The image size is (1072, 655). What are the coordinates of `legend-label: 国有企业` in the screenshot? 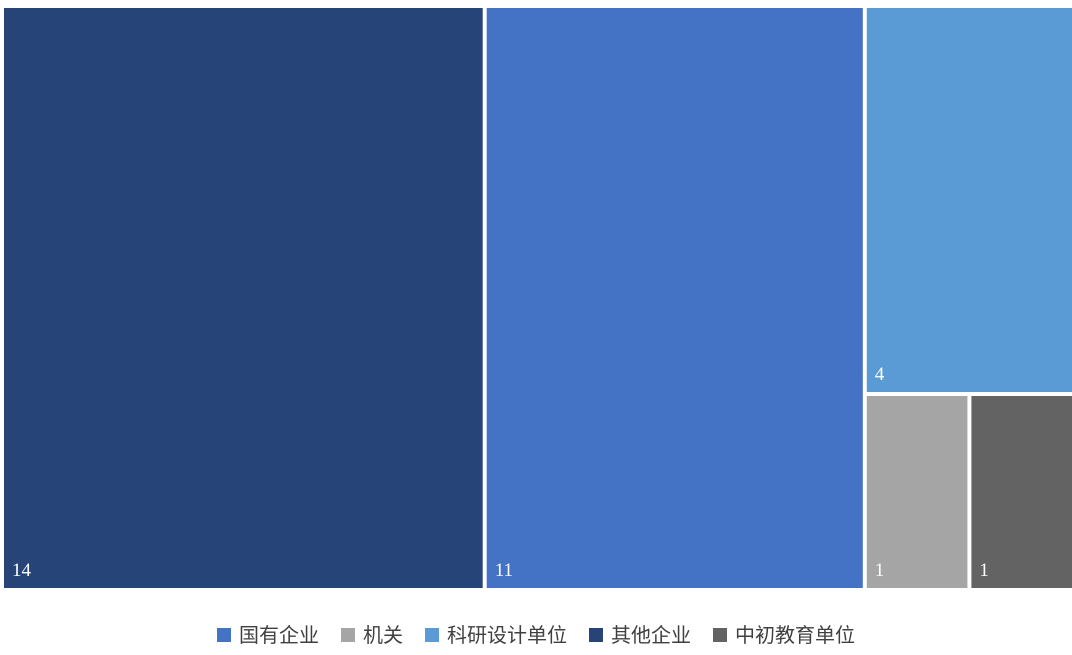 It's located at (279, 635).